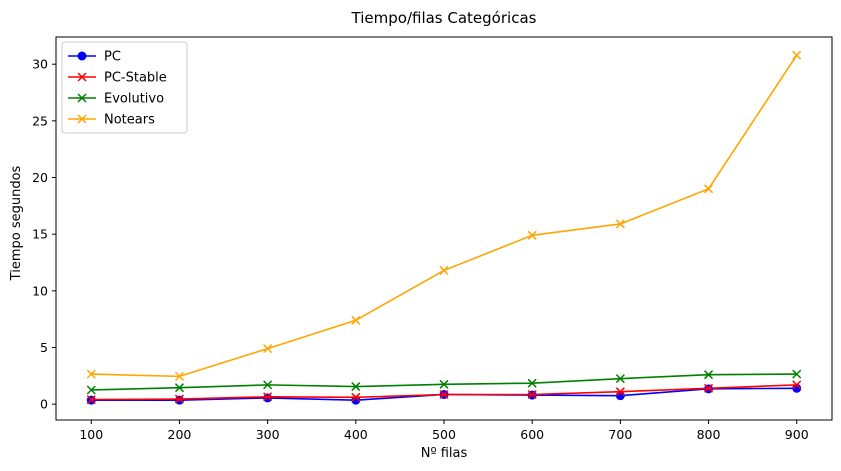 The width and height of the screenshot is (841, 471). I want to click on x-tick-label-600: 600, so click(532, 434).